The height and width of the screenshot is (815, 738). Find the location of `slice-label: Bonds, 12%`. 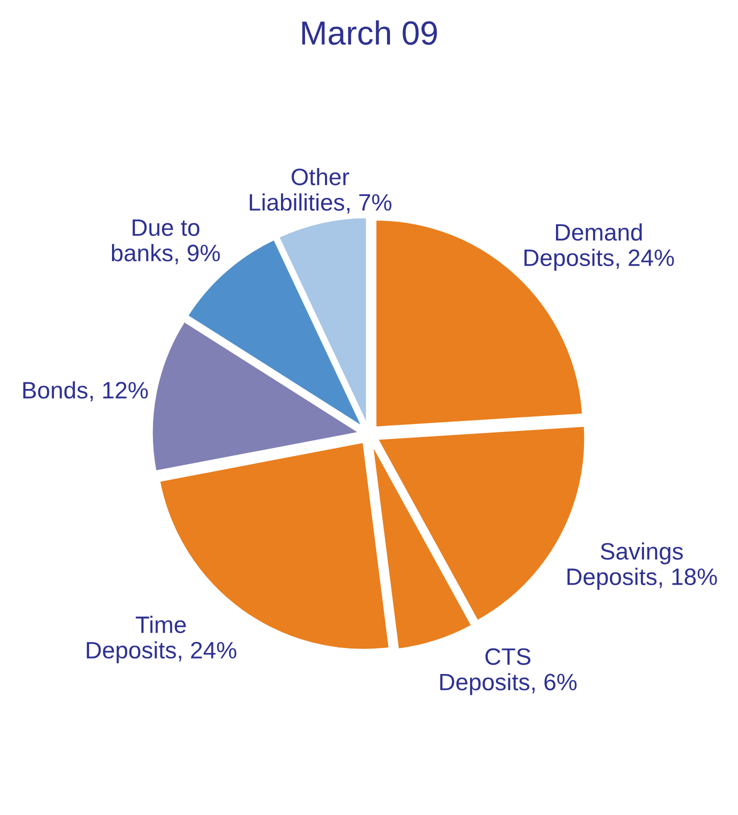

slice-label: Bonds, 12% is located at coordinates (85, 391).